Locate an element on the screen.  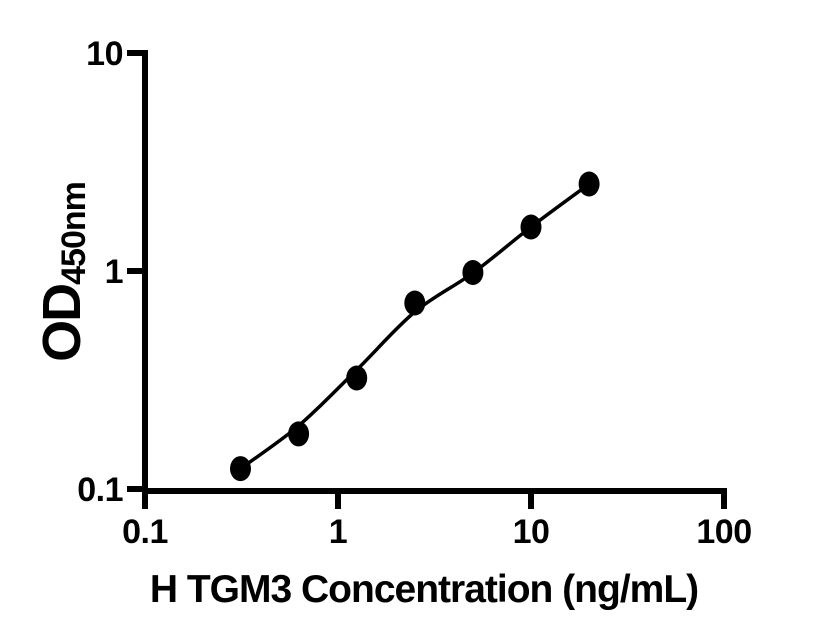
y-tick-label: 10 is located at coordinates (104, 54).